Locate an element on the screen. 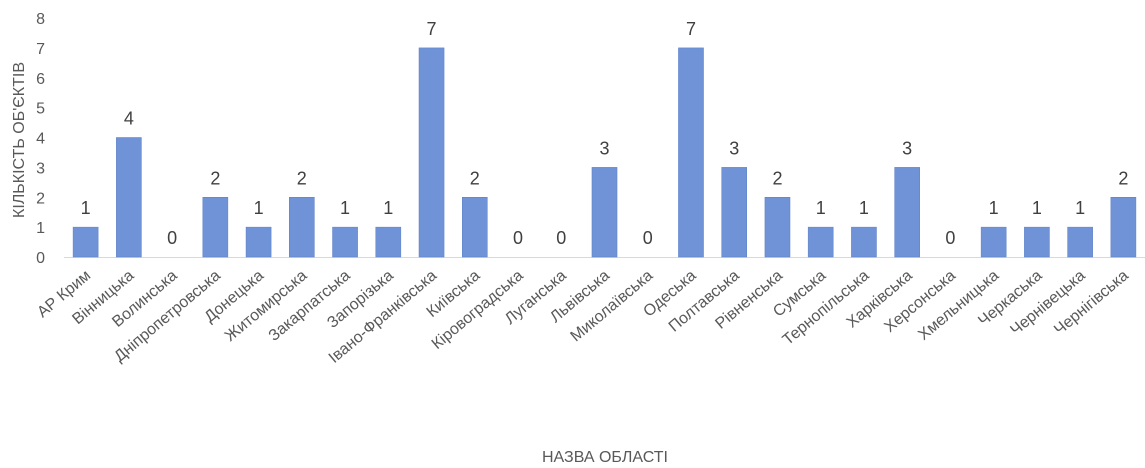 Image resolution: width=1145 pixels, height=468 pixels. y-tick-label: 4 is located at coordinates (40, 139).